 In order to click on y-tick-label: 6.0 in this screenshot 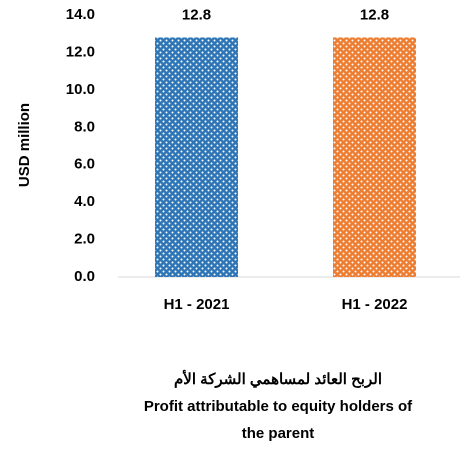, I will do `click(84, 164)`.